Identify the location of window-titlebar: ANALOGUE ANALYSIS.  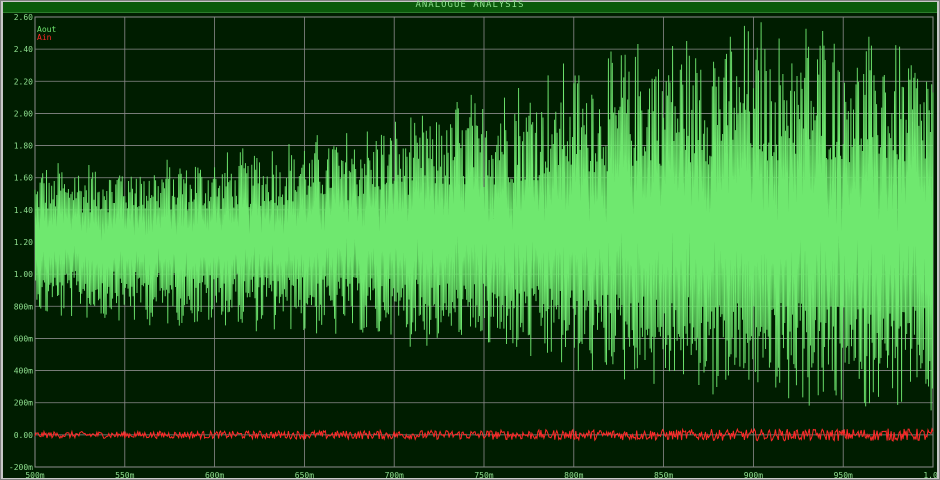
(470, 6).